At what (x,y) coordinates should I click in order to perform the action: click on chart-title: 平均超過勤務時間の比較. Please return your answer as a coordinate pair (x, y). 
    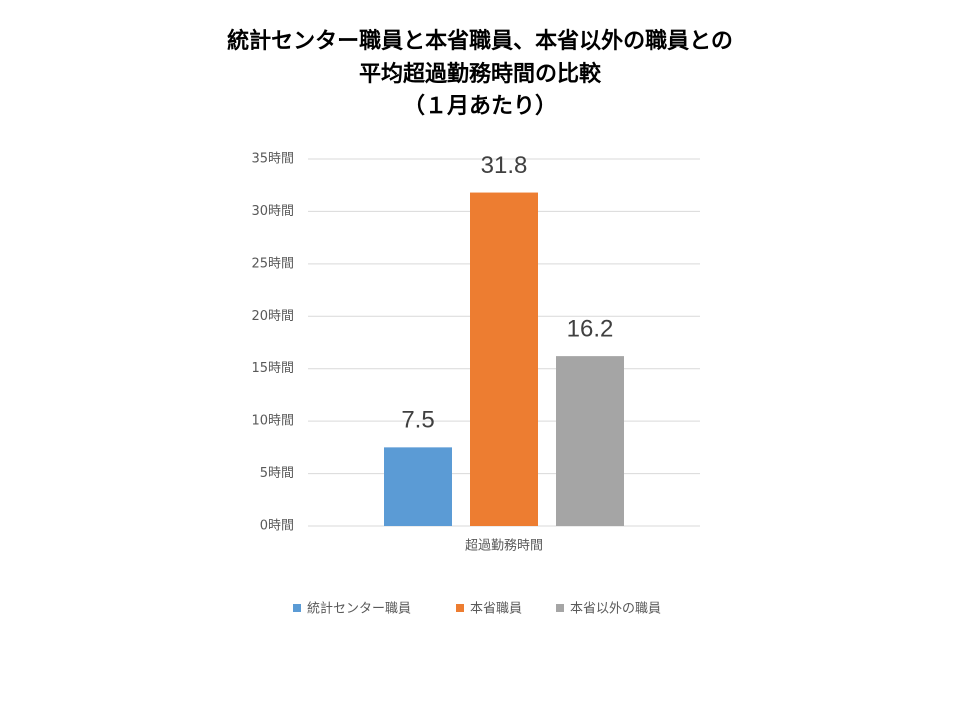
    Looking at the image, I should click on (480, 74).